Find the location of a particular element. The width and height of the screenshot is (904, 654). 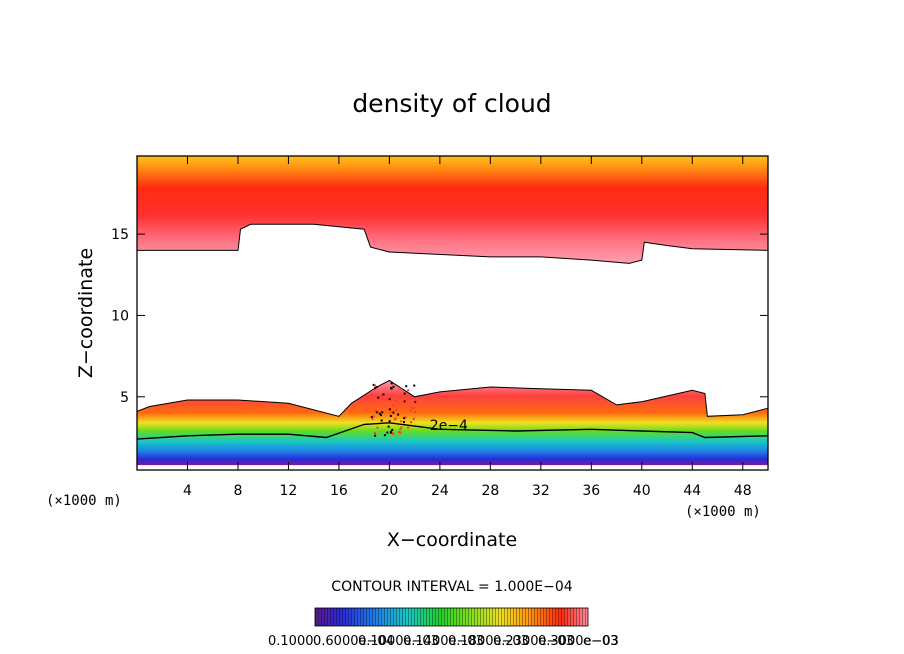

x-tick-label: 24 is located at coordinates (440, 491).